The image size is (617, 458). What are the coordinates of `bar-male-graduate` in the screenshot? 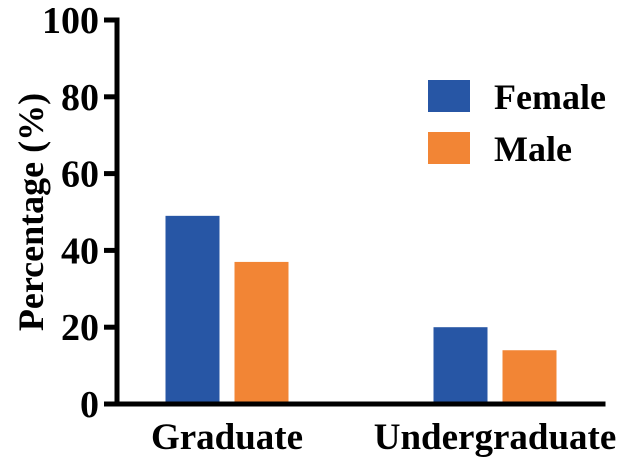 It's located at (261, 332).